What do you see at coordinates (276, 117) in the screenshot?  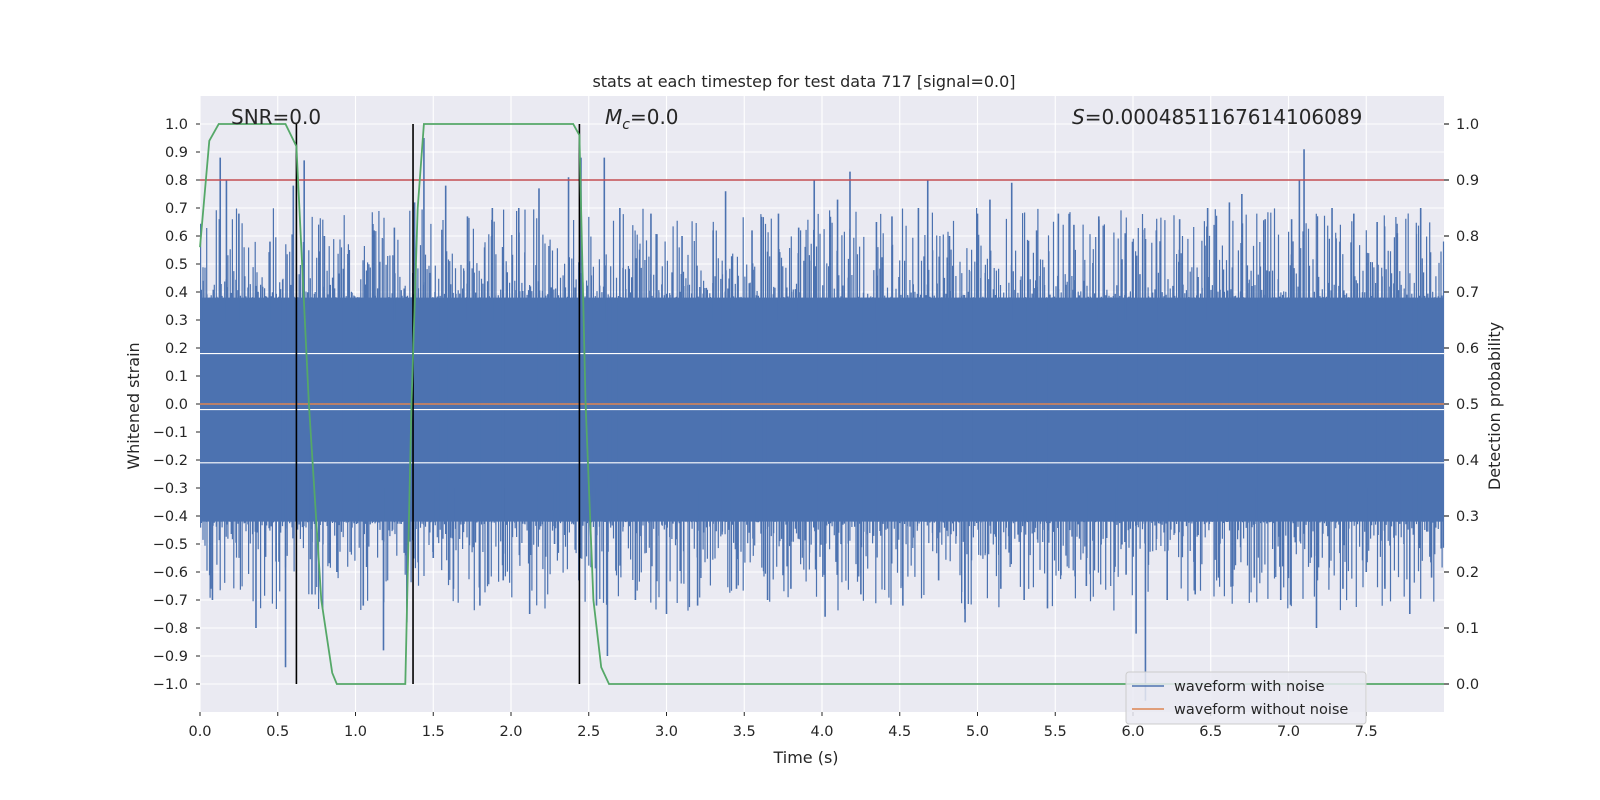 I see `snr-annotation: SNR=0.0` at bounding box center [276, 117].